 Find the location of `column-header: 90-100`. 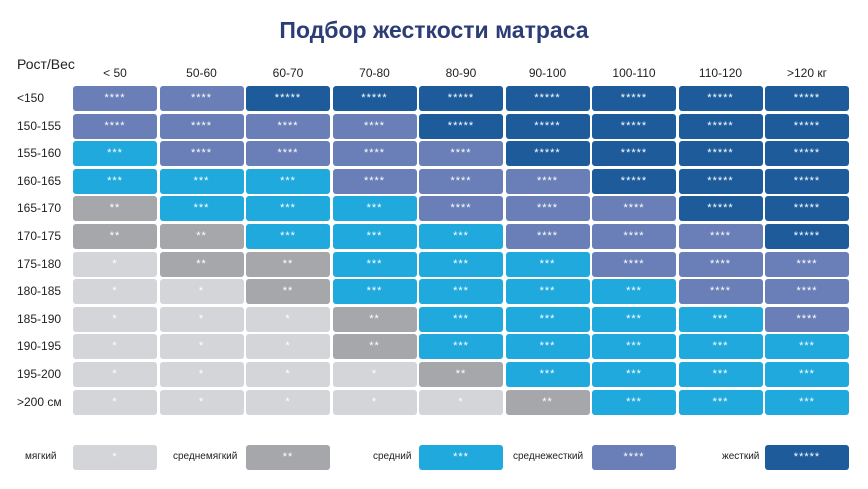

column-header: 90-100 is located at coordinates (547, 73).